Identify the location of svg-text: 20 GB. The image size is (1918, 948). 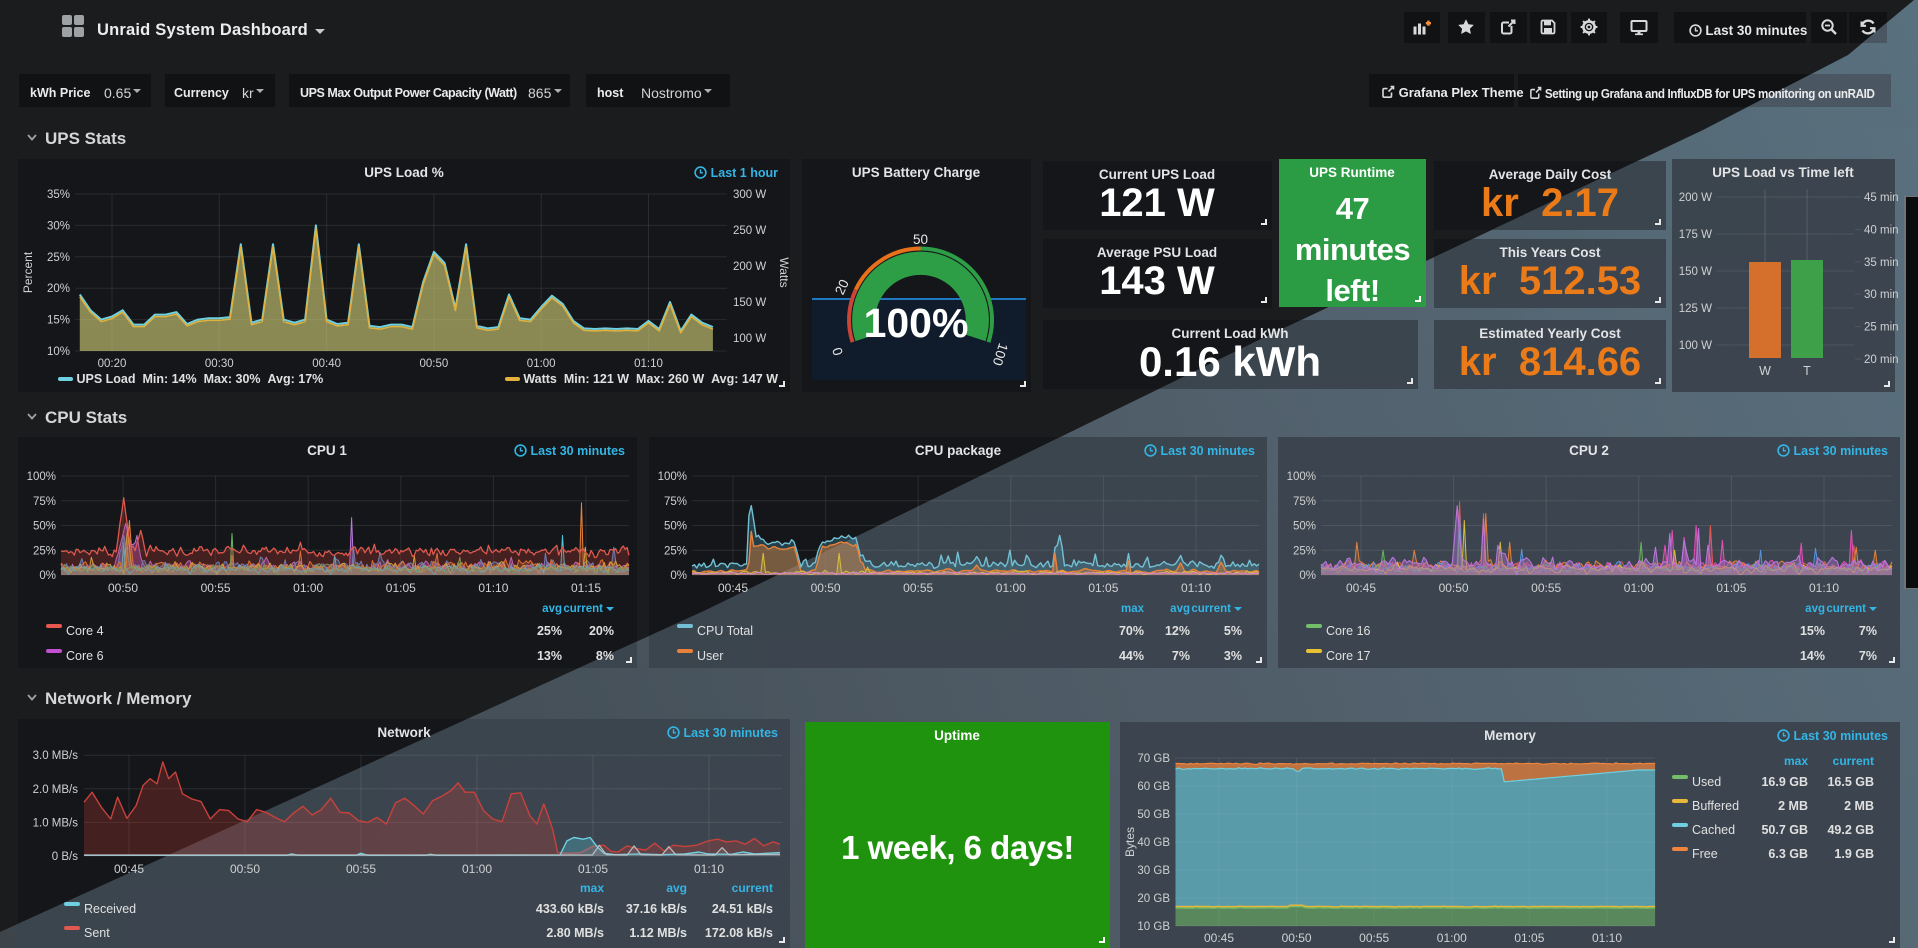
(1153, 899).